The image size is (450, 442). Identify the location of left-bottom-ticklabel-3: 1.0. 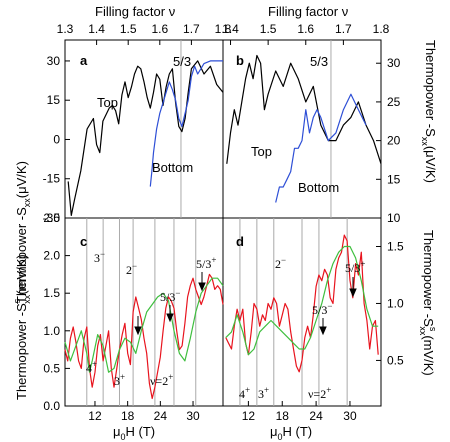
(51, 331).